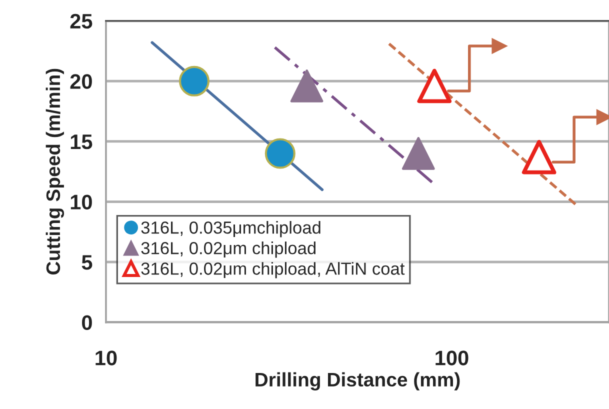 This screenshot has width=609, height=409. I want to click on y-tick-label: 25, so click(81, 21).